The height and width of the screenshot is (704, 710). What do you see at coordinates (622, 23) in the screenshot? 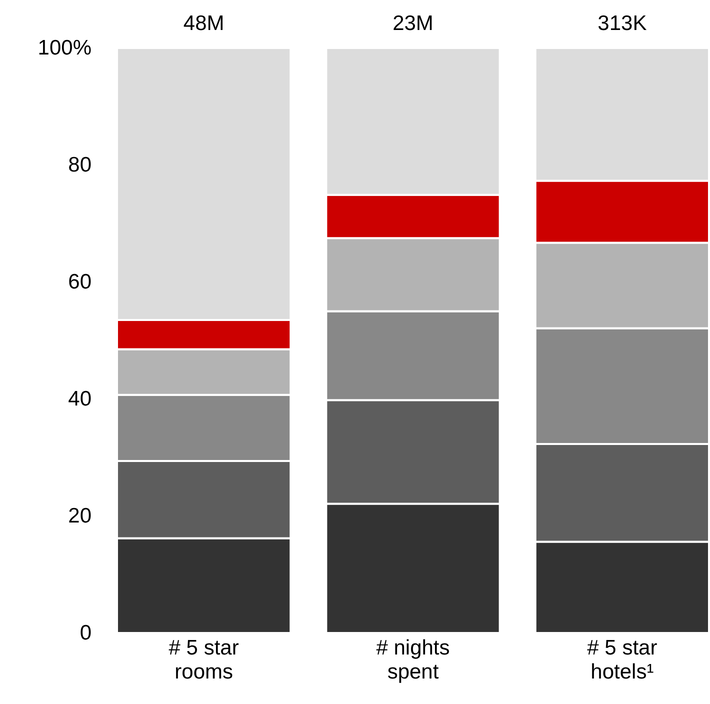
I see `annotation: 313K` at bounding box center [622, 23].